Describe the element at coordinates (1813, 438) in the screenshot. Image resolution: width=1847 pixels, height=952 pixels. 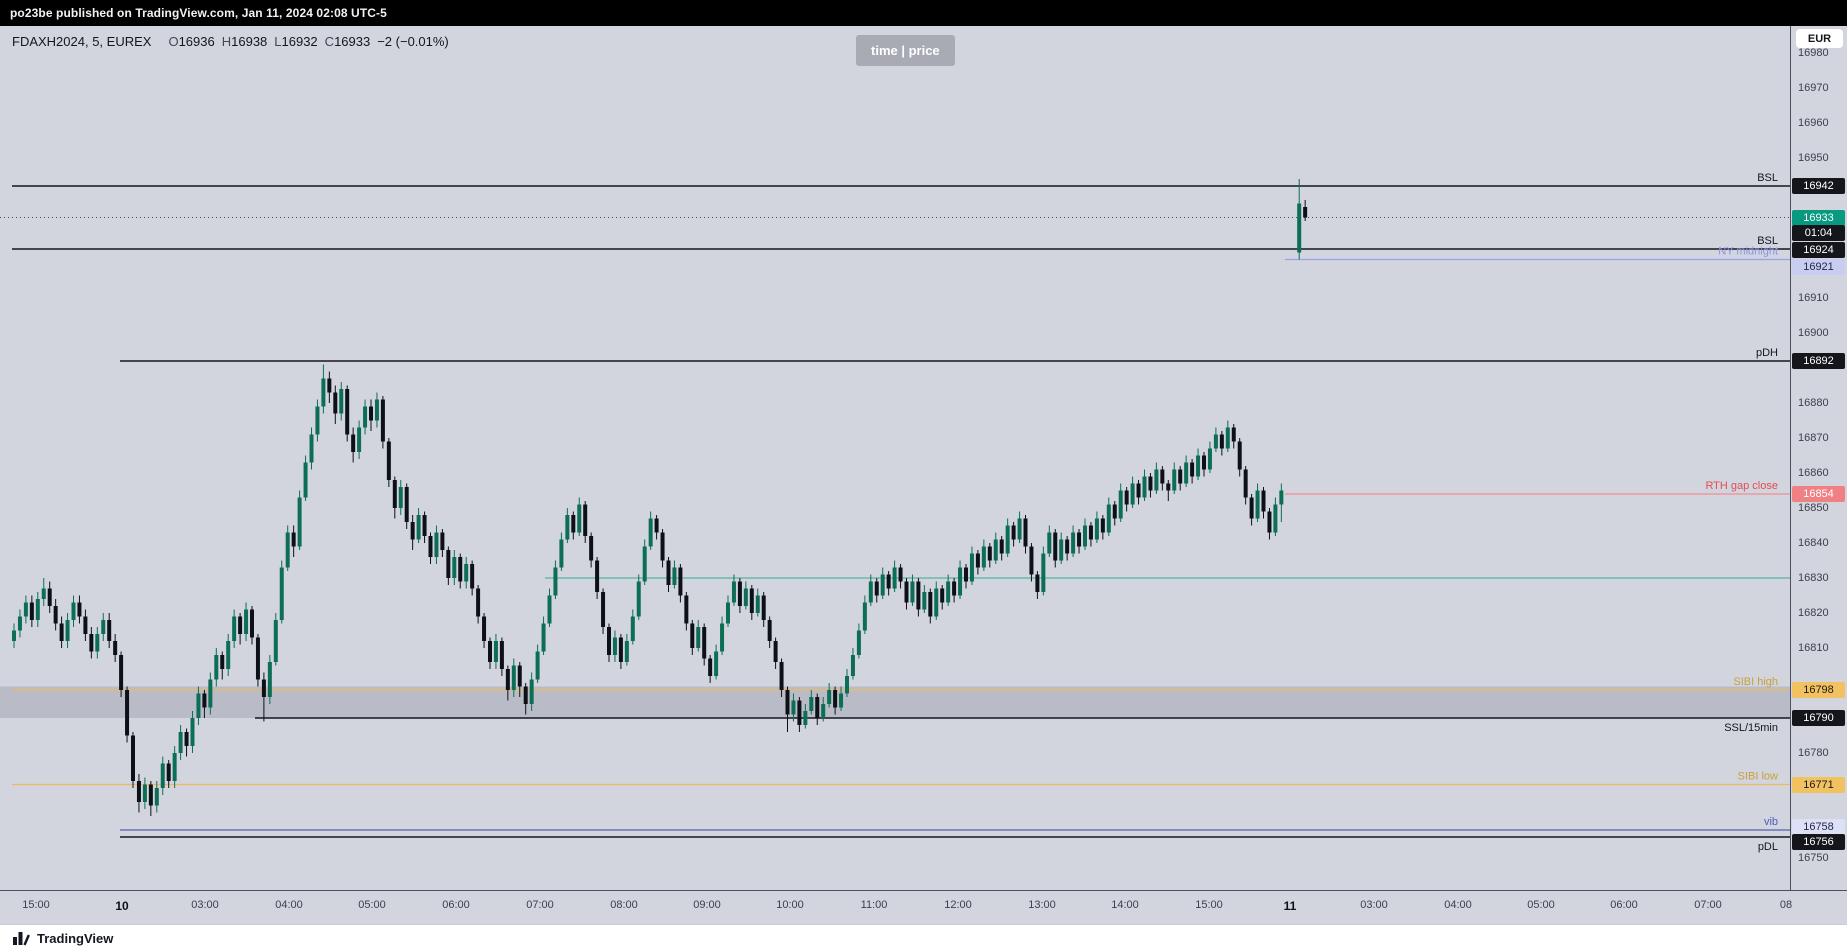
I see `price-tick-16870: 16870` at that location.